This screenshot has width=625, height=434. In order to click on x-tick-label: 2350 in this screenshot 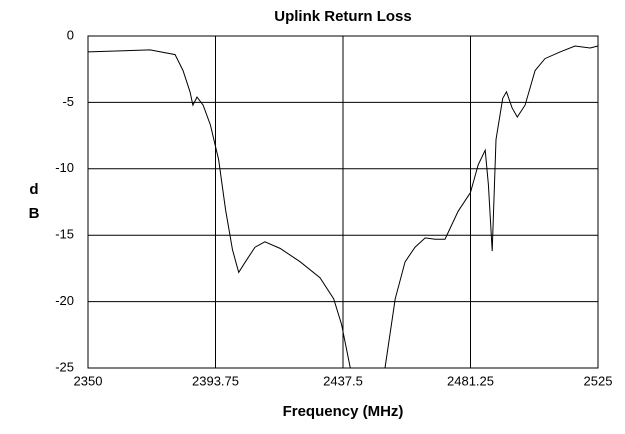, I will do `click(88, 380)`.